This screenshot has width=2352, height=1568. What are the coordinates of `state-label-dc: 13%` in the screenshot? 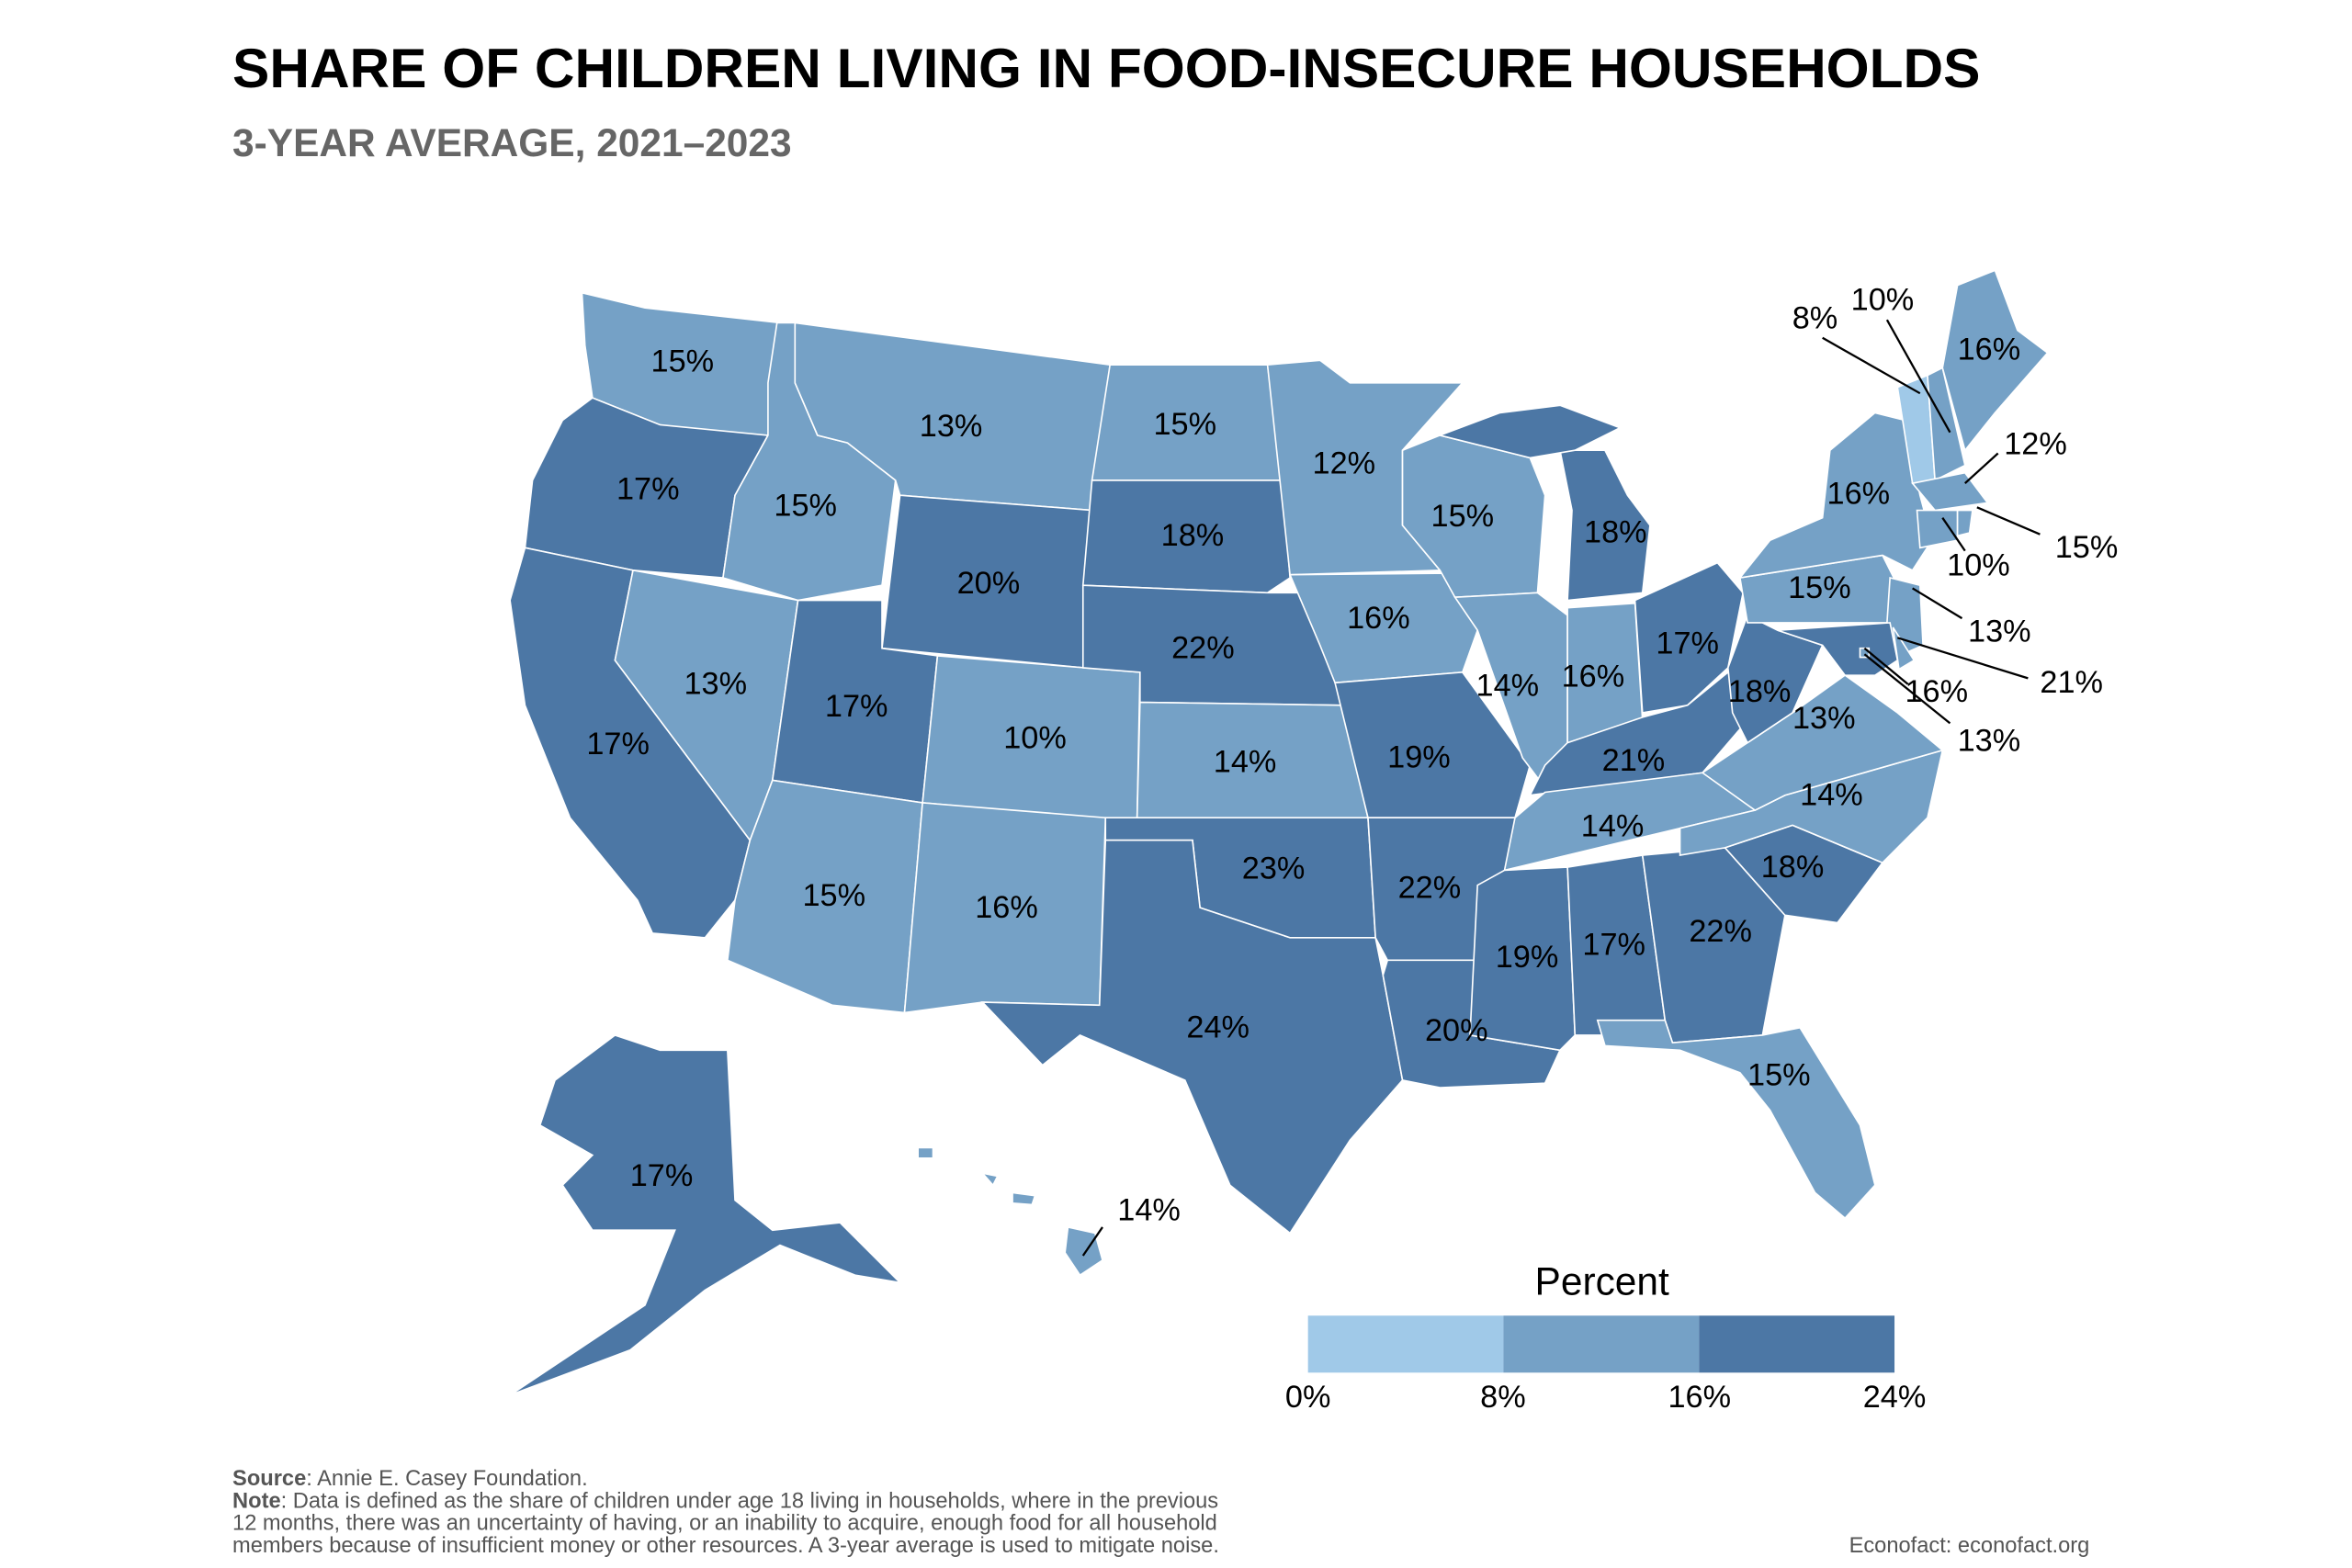 It's located at (1989, 742).